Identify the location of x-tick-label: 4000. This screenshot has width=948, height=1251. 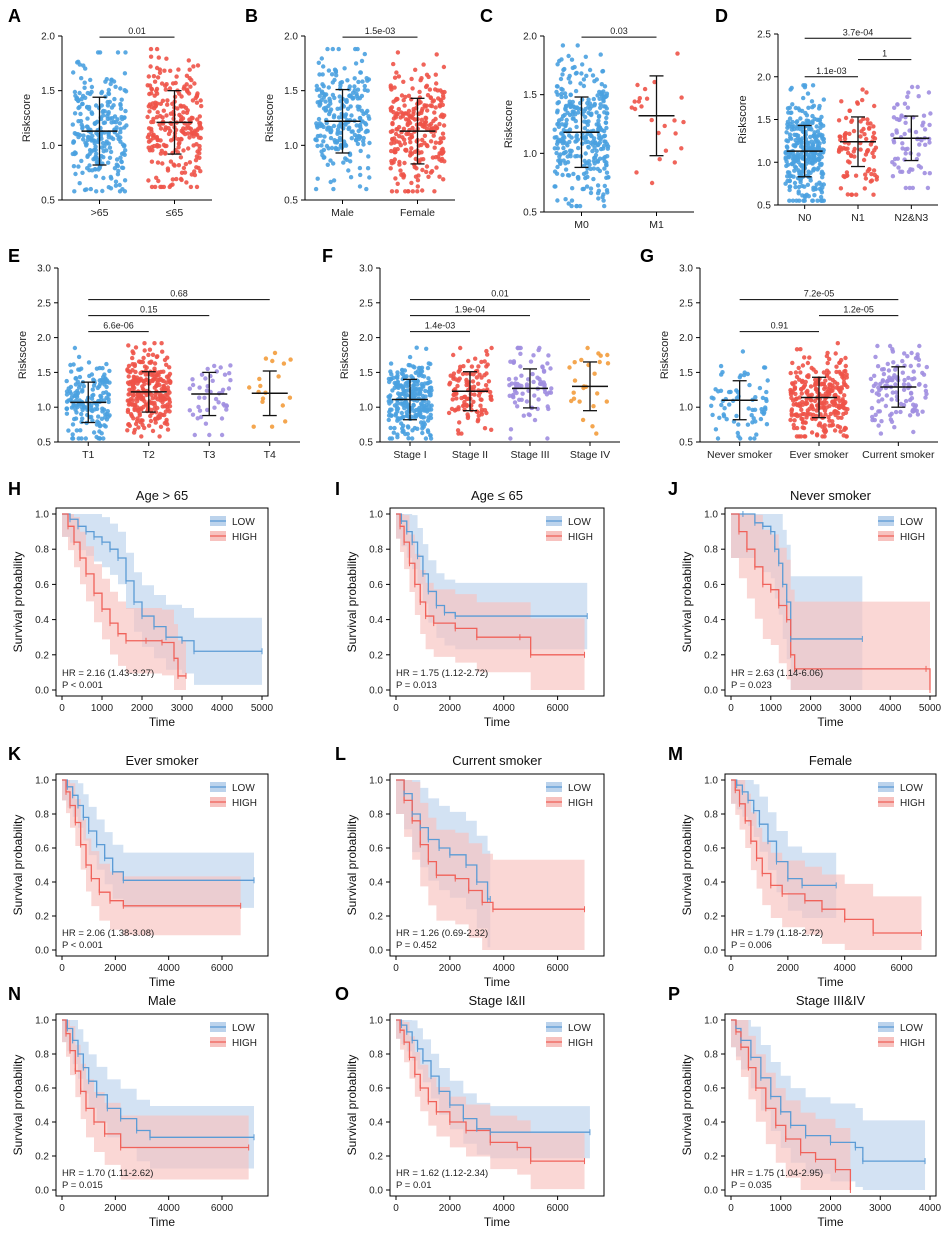
(169, 968).